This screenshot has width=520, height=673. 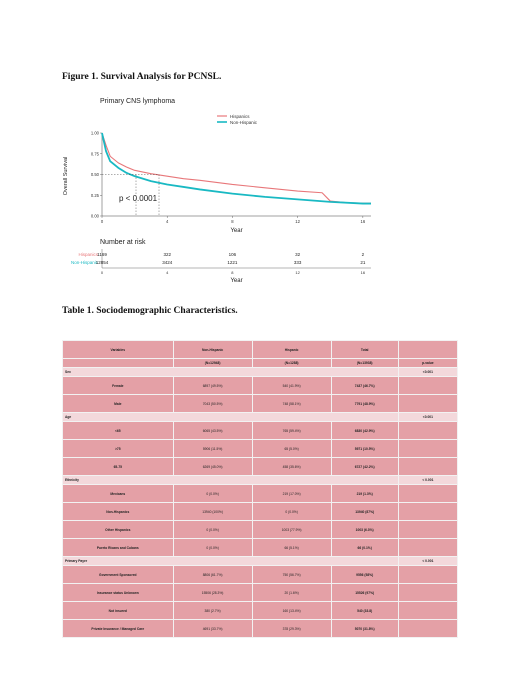 What do you see at coordinates (95, 133) in the screenshot?
I see `y-tick-label: 1.00` at bounding box center [95, 133].